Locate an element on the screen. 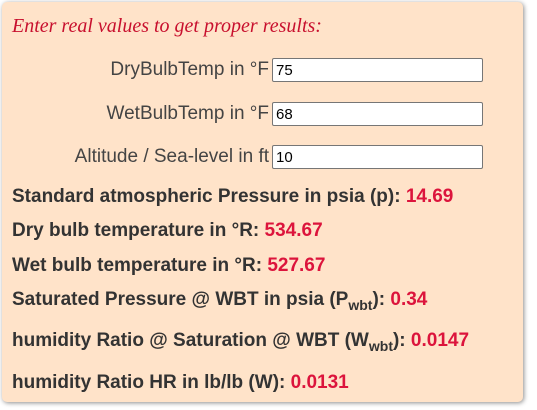  altitude-label: Altitude / Sea-level in ft is located at coordinates (171, 156).